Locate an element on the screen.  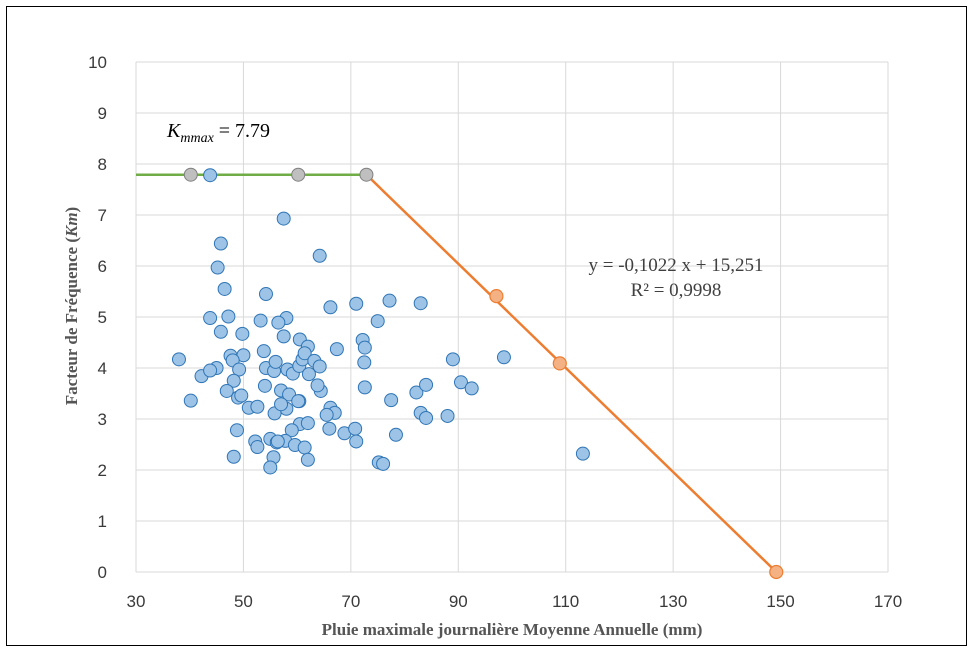
x-tick-label: 50 is located at coordinates (243, 601).